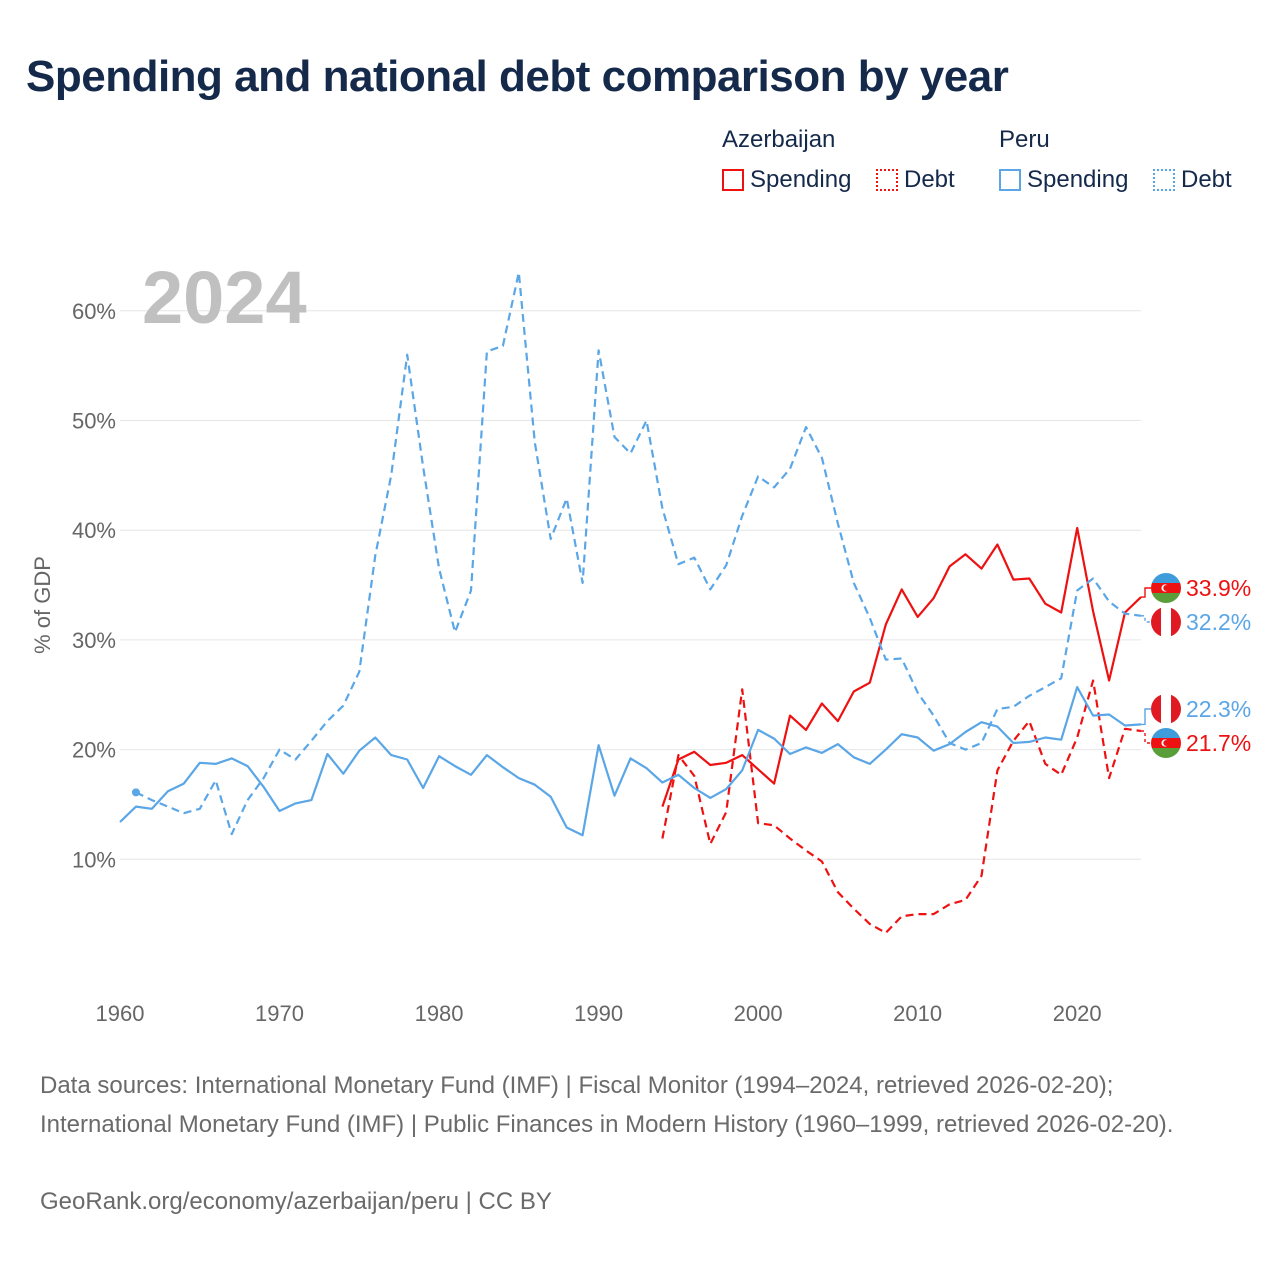  Describe the element at coordinates (758, 1013) in the screenshot. I see `x-tick-label: 2000` at that location.